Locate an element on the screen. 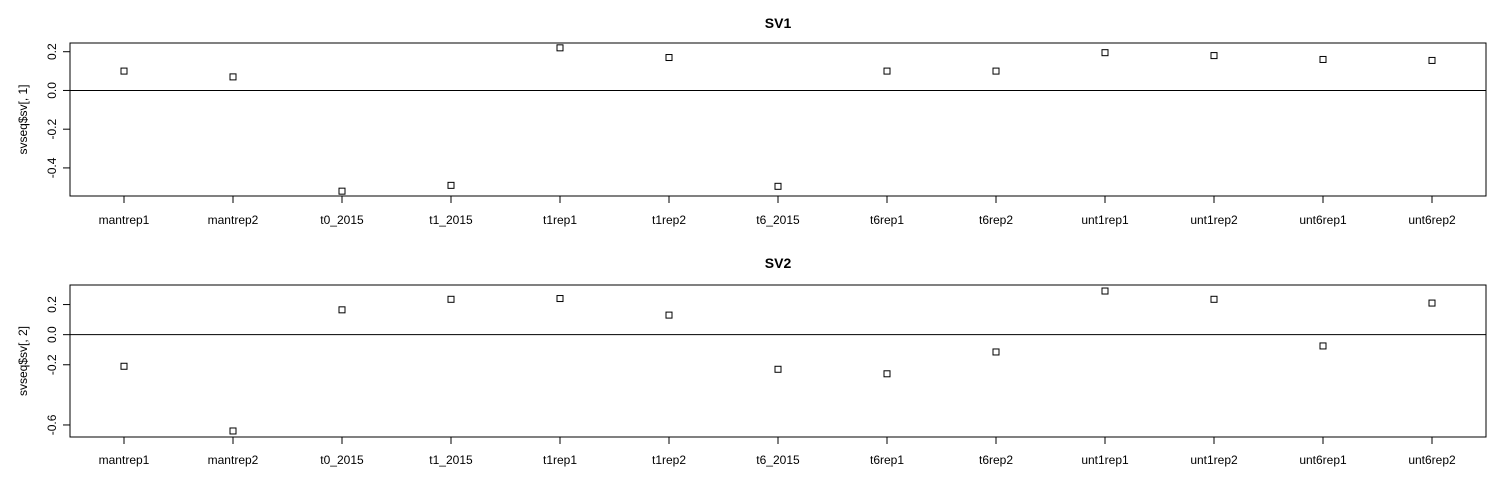  sv1-x-tick-label: unt1rep1 is located at coordinates (1105, 220).